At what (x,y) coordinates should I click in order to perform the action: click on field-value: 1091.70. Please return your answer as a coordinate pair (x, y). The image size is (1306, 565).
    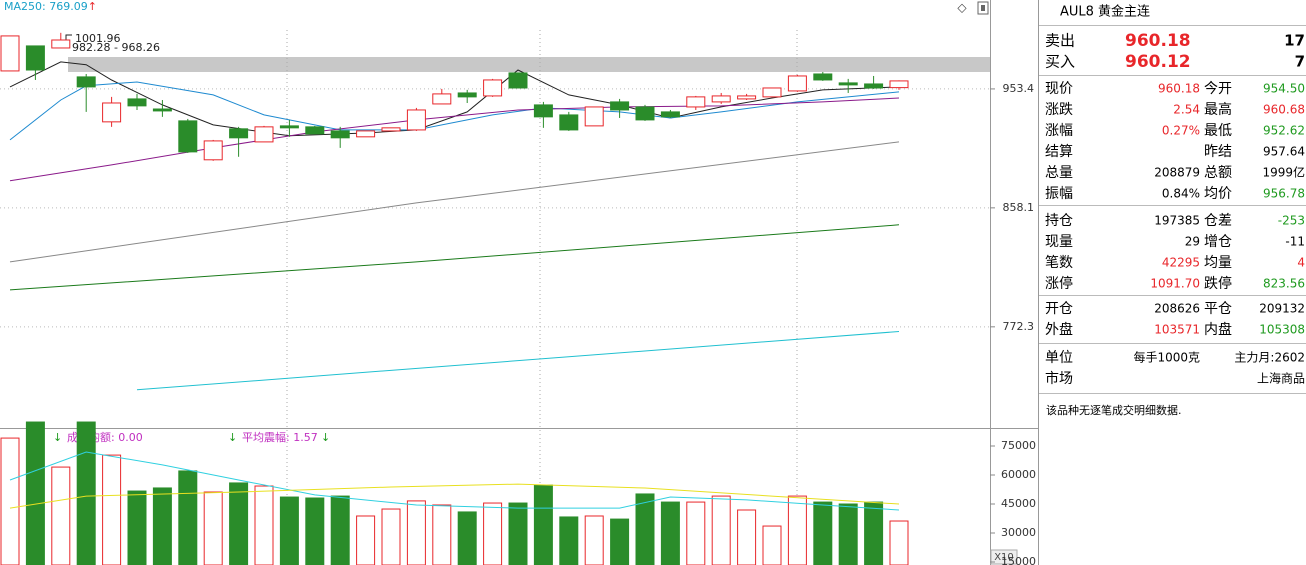
    Looking at the image, I should click on (1175, 284).